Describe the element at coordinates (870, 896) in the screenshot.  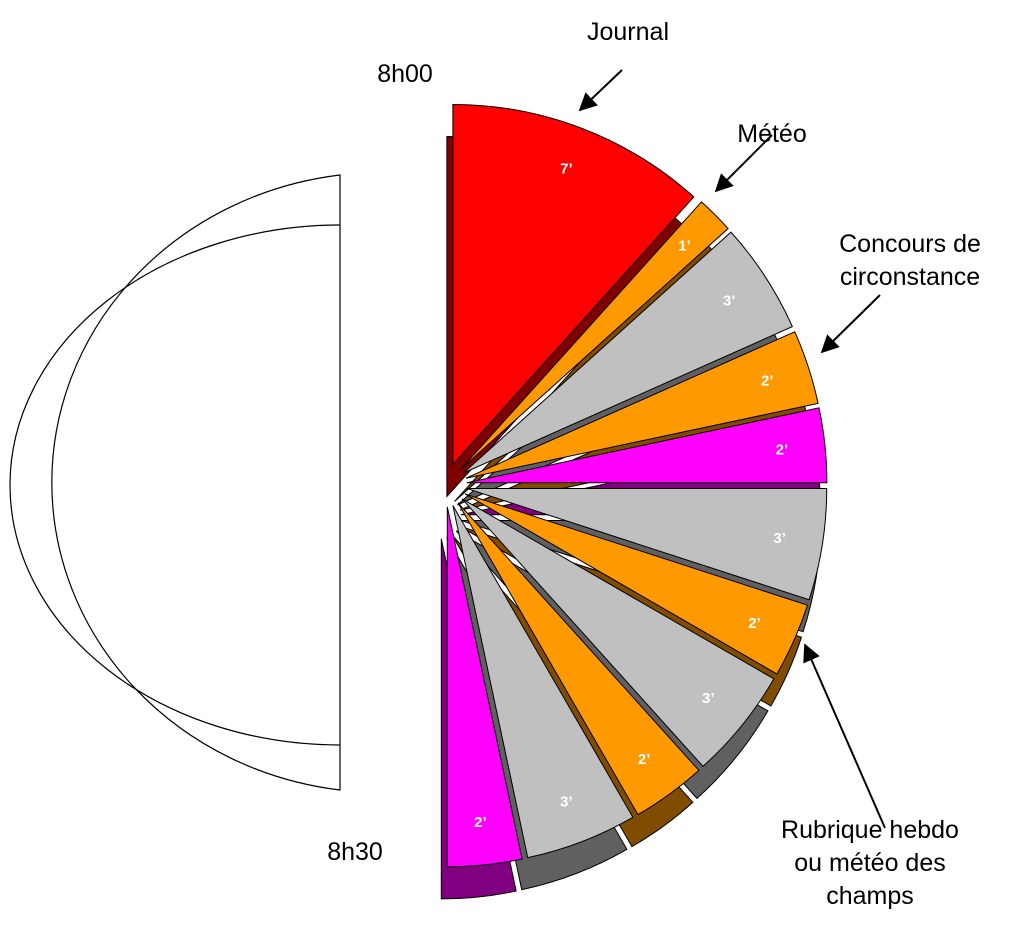
I see `annotation: champs` at that location.